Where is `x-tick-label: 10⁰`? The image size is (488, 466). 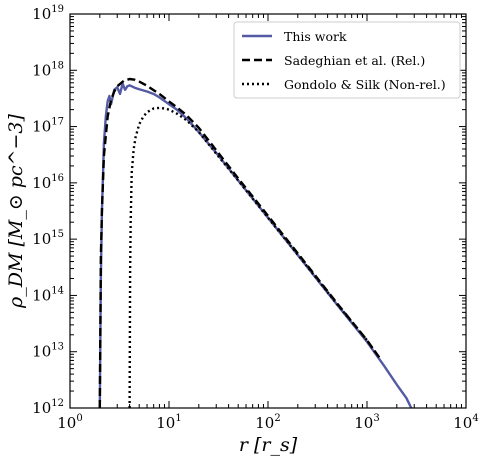 x-tick-label: 10⁰ is located at coordinates (69, 422).